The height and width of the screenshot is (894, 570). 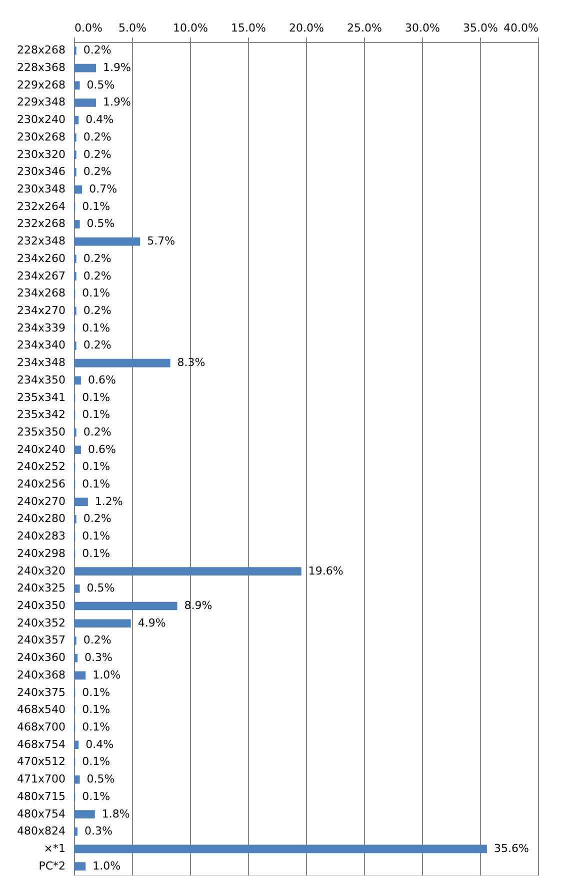 I want to click on y-tick-label: 240x368, so click(x=41, y=675).